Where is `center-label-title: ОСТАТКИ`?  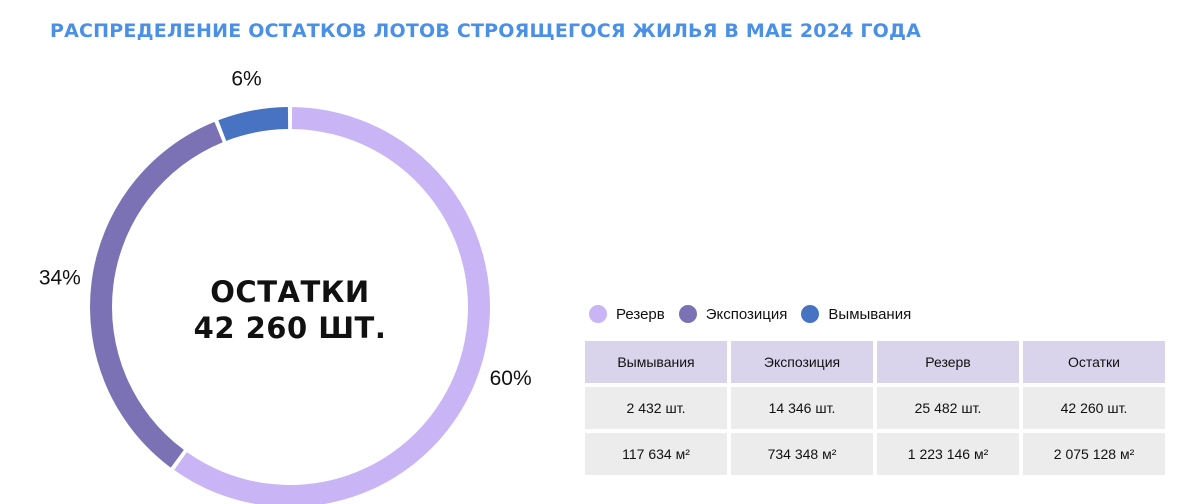
center-label-title: ОСТАТКИ is located at coordinates (290, 292).